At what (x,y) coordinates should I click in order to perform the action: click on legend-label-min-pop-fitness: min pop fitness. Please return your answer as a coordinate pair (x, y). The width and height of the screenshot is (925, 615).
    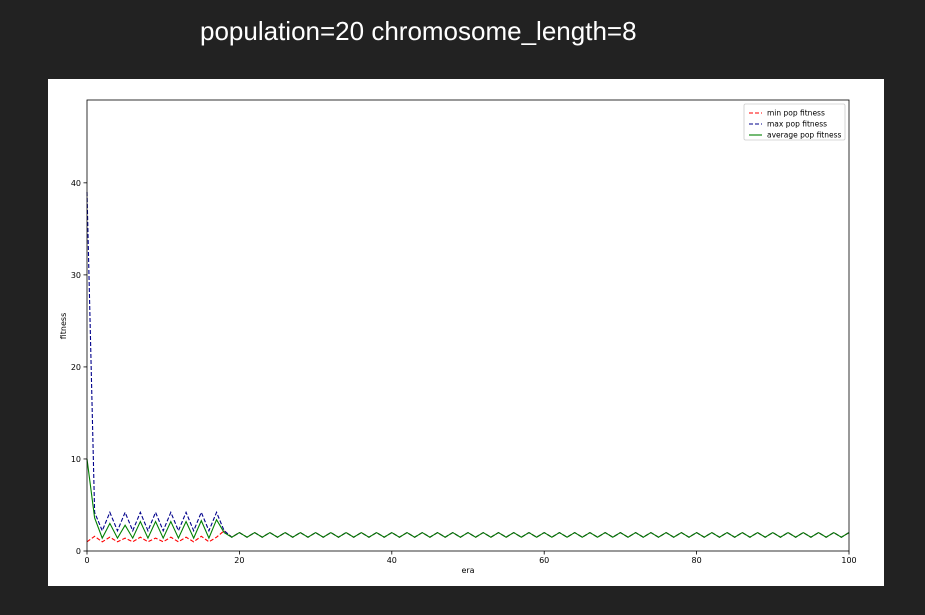
    Looking at the image, I should click on (796, 113).